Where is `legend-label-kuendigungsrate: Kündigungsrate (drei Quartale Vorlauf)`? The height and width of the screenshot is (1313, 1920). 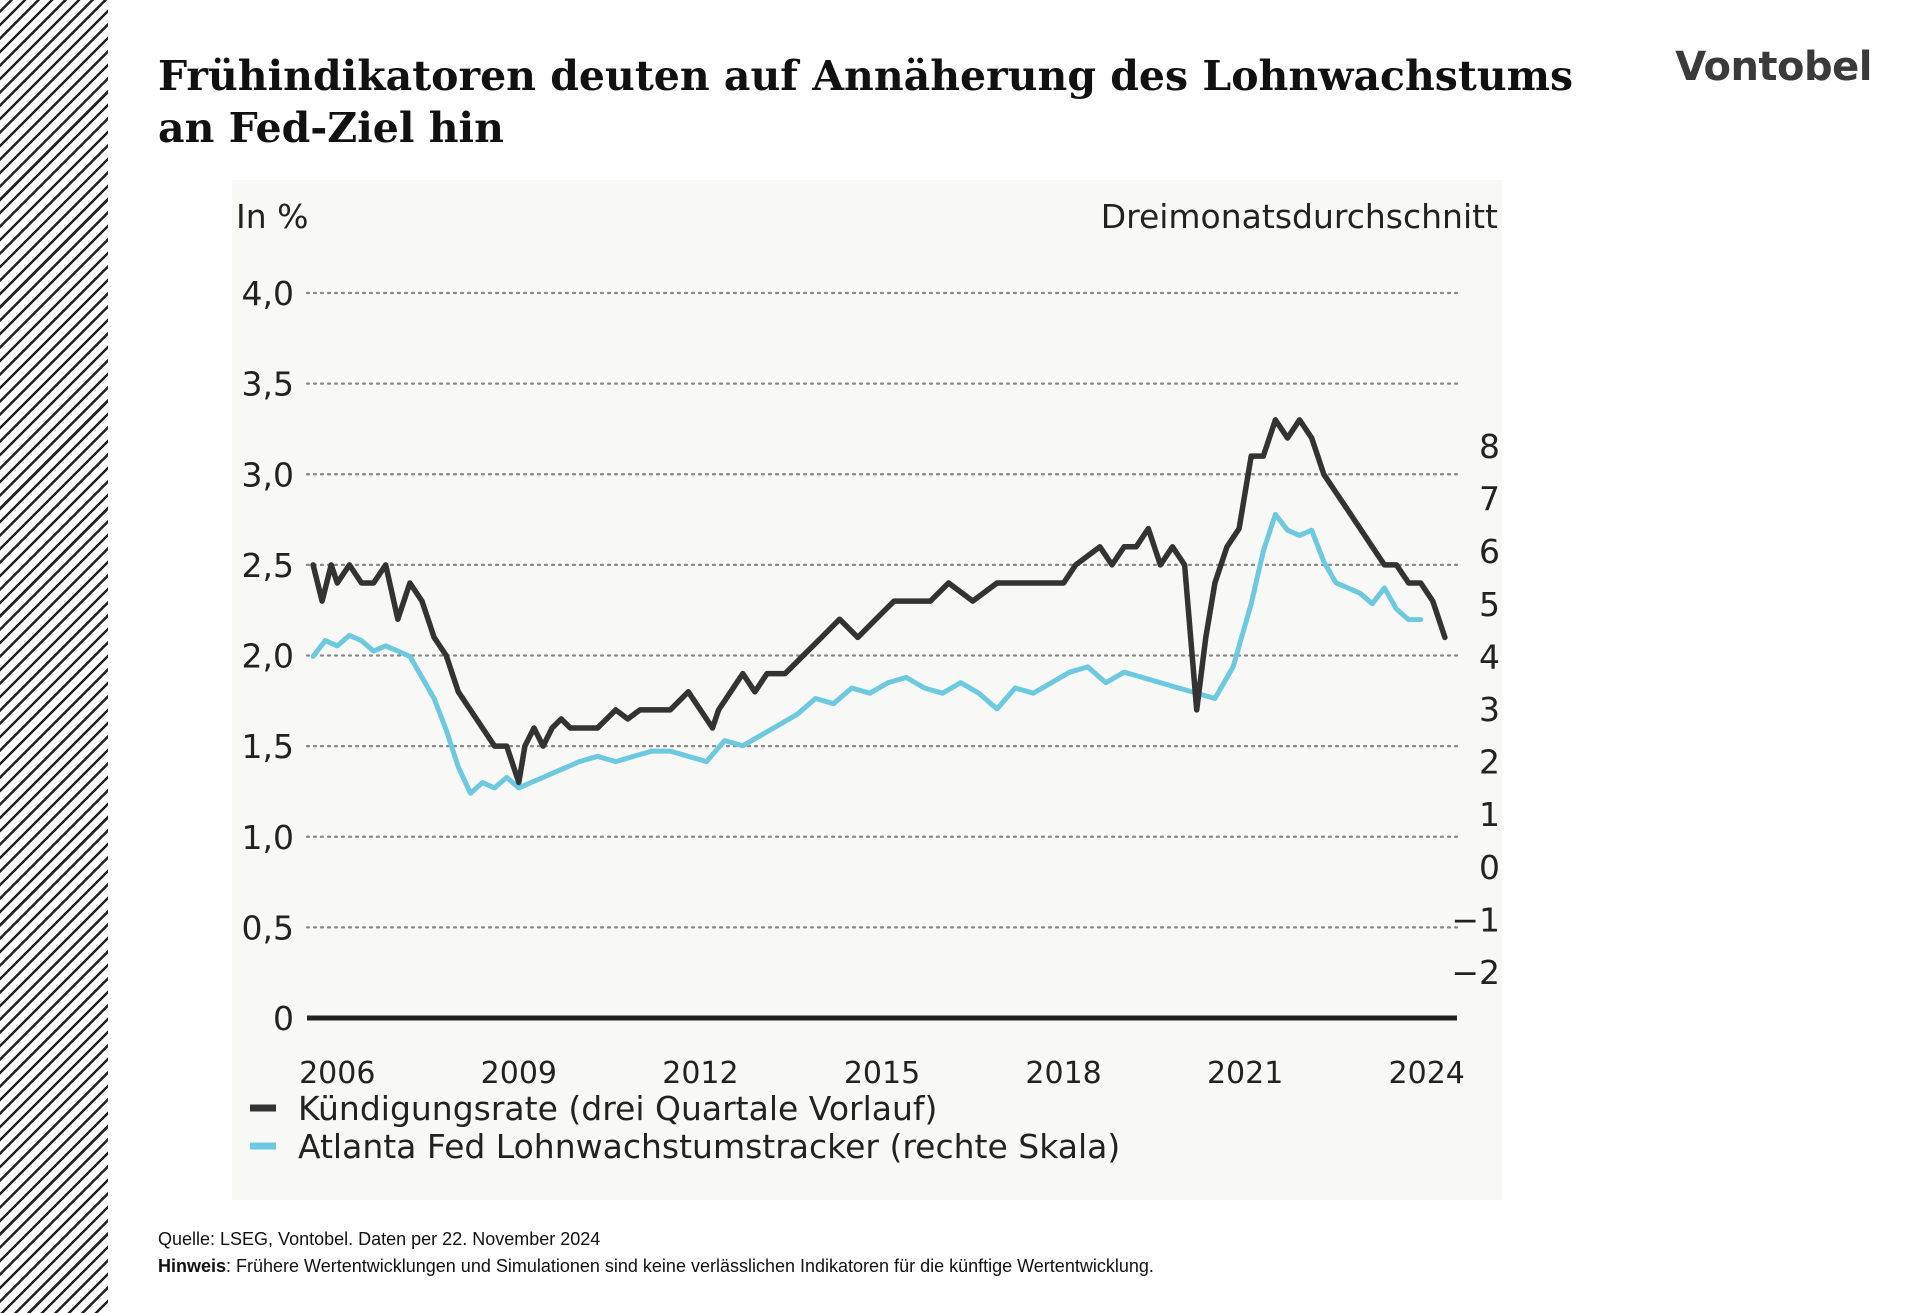
legend-label-kuendigungsrate: Kündigungsrate (drei Quartale Vorlauf) is located at coordinates (617, 1108).